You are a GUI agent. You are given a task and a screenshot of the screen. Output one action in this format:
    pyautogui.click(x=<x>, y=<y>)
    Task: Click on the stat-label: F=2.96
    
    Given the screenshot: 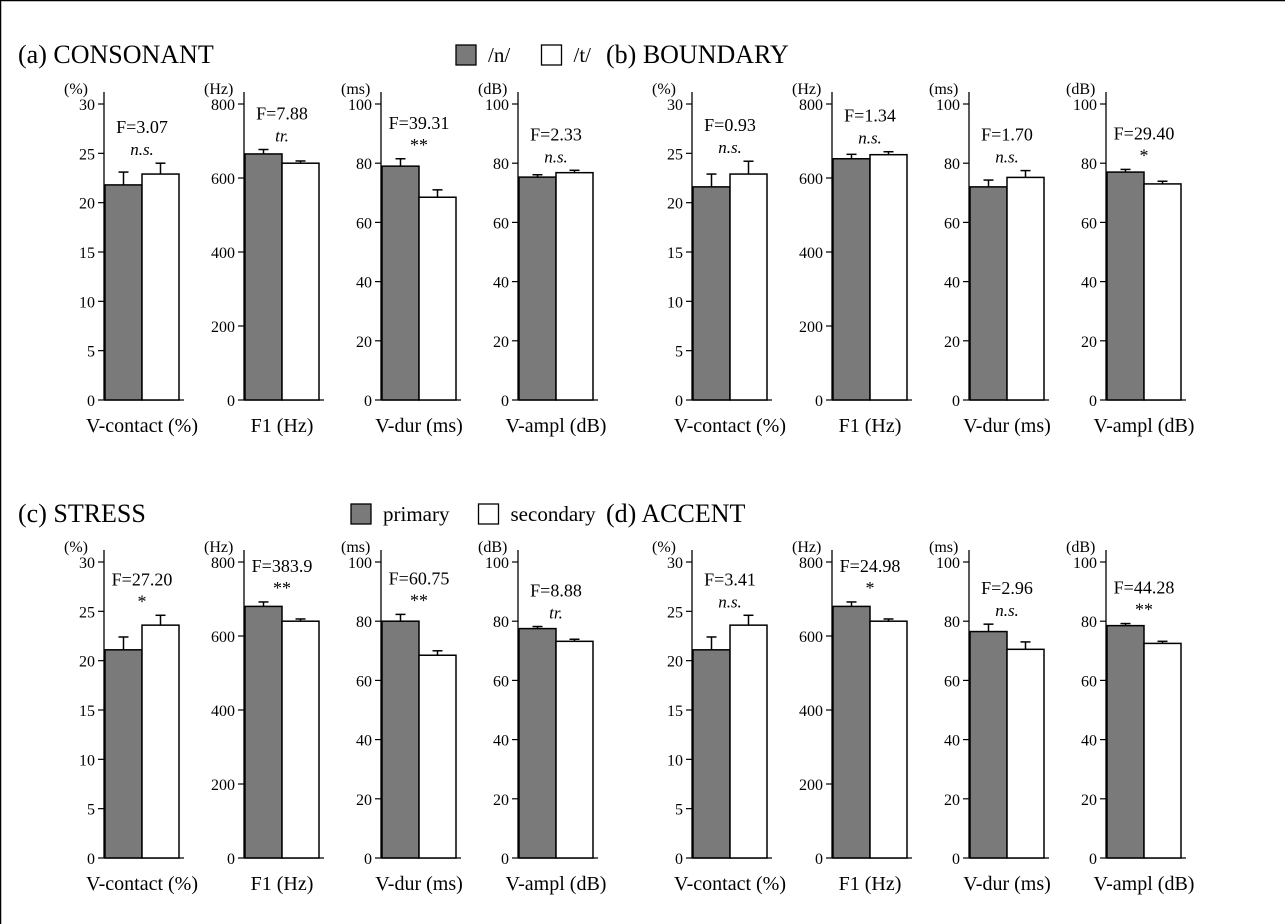 What is the action you would take?
    pyautogui.click(x=1007, y=588)
    